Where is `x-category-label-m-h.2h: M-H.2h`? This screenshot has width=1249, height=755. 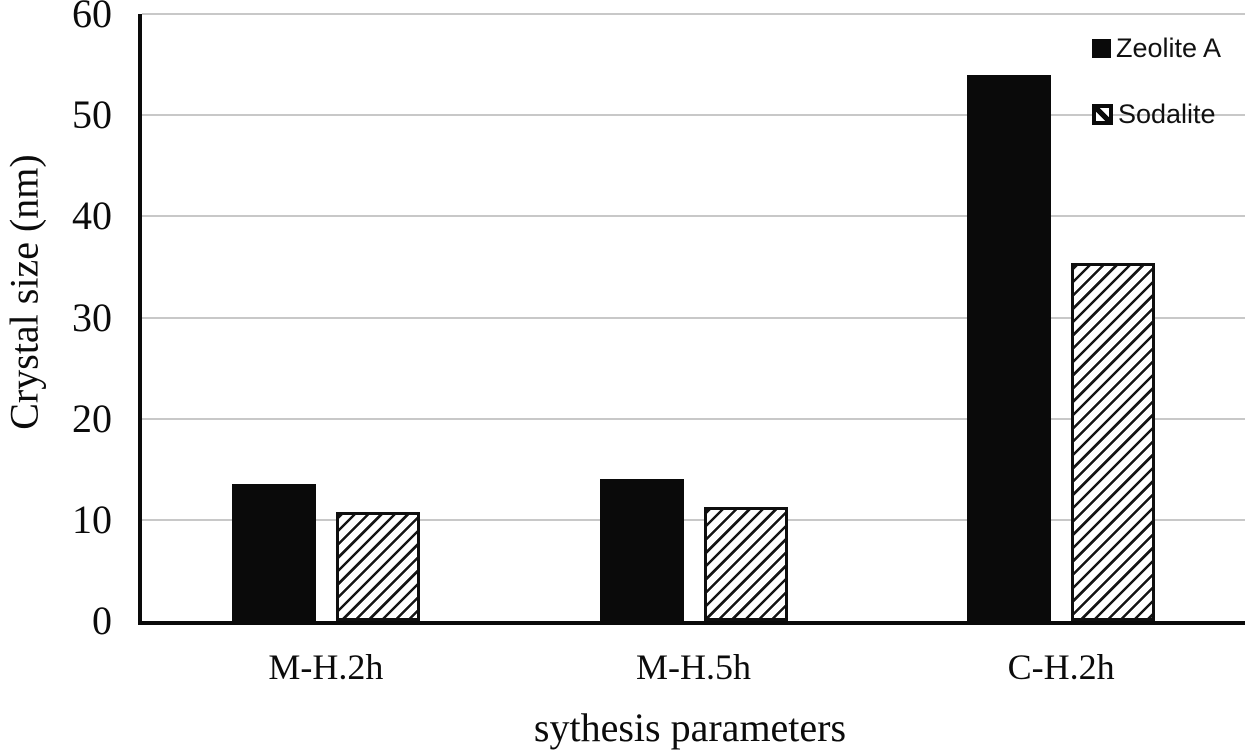
x-category-label-m-h.2h: M-H.2h is located at coordinates (326, 667).